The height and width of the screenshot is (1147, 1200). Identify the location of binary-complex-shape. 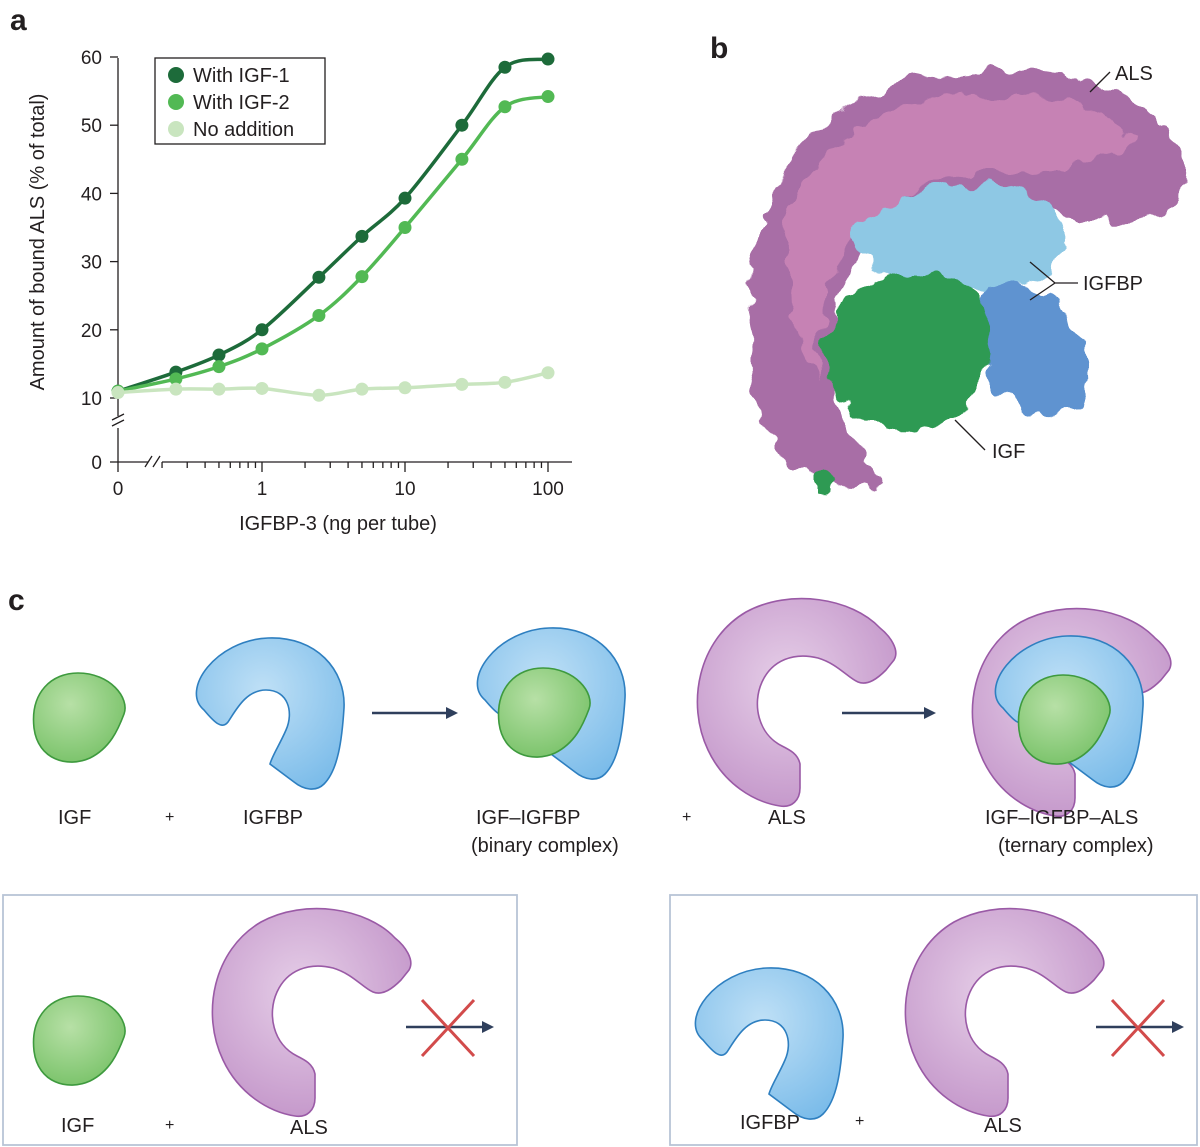
(551, 703).